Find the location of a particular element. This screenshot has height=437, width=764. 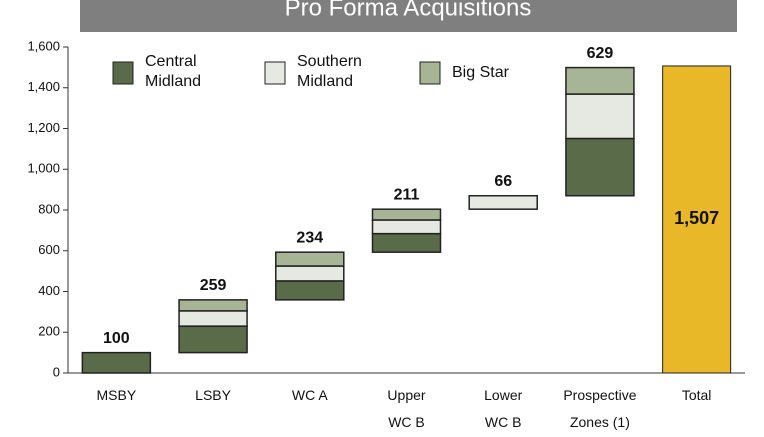

title-banner is located at coordinates (408, 16).